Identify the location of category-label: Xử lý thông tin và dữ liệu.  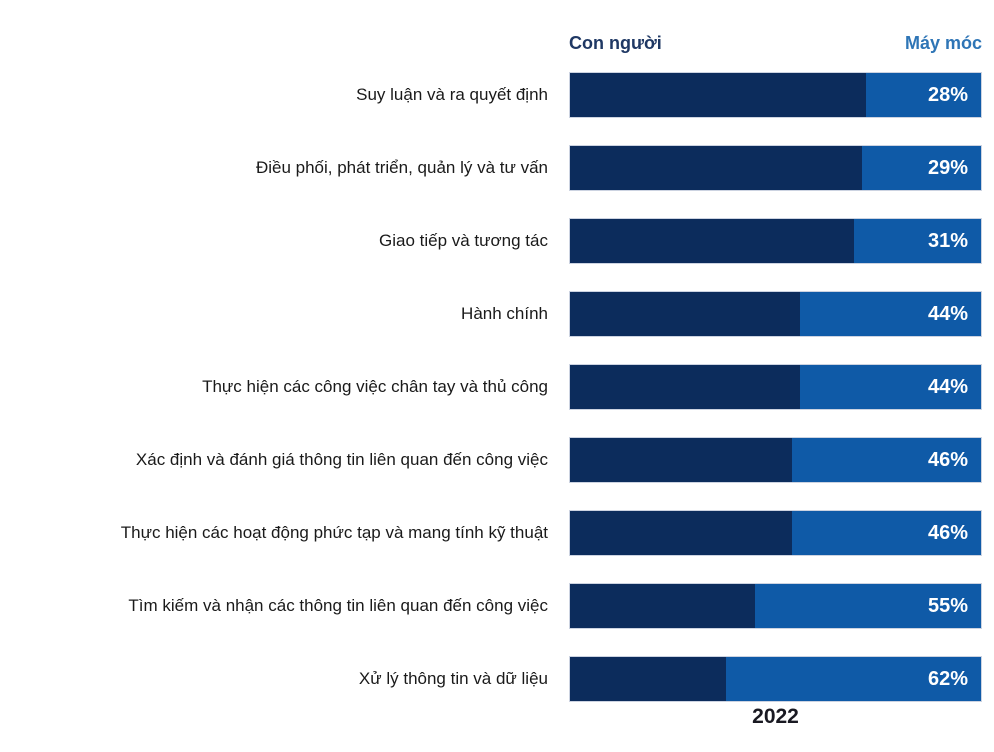
(453, 678).